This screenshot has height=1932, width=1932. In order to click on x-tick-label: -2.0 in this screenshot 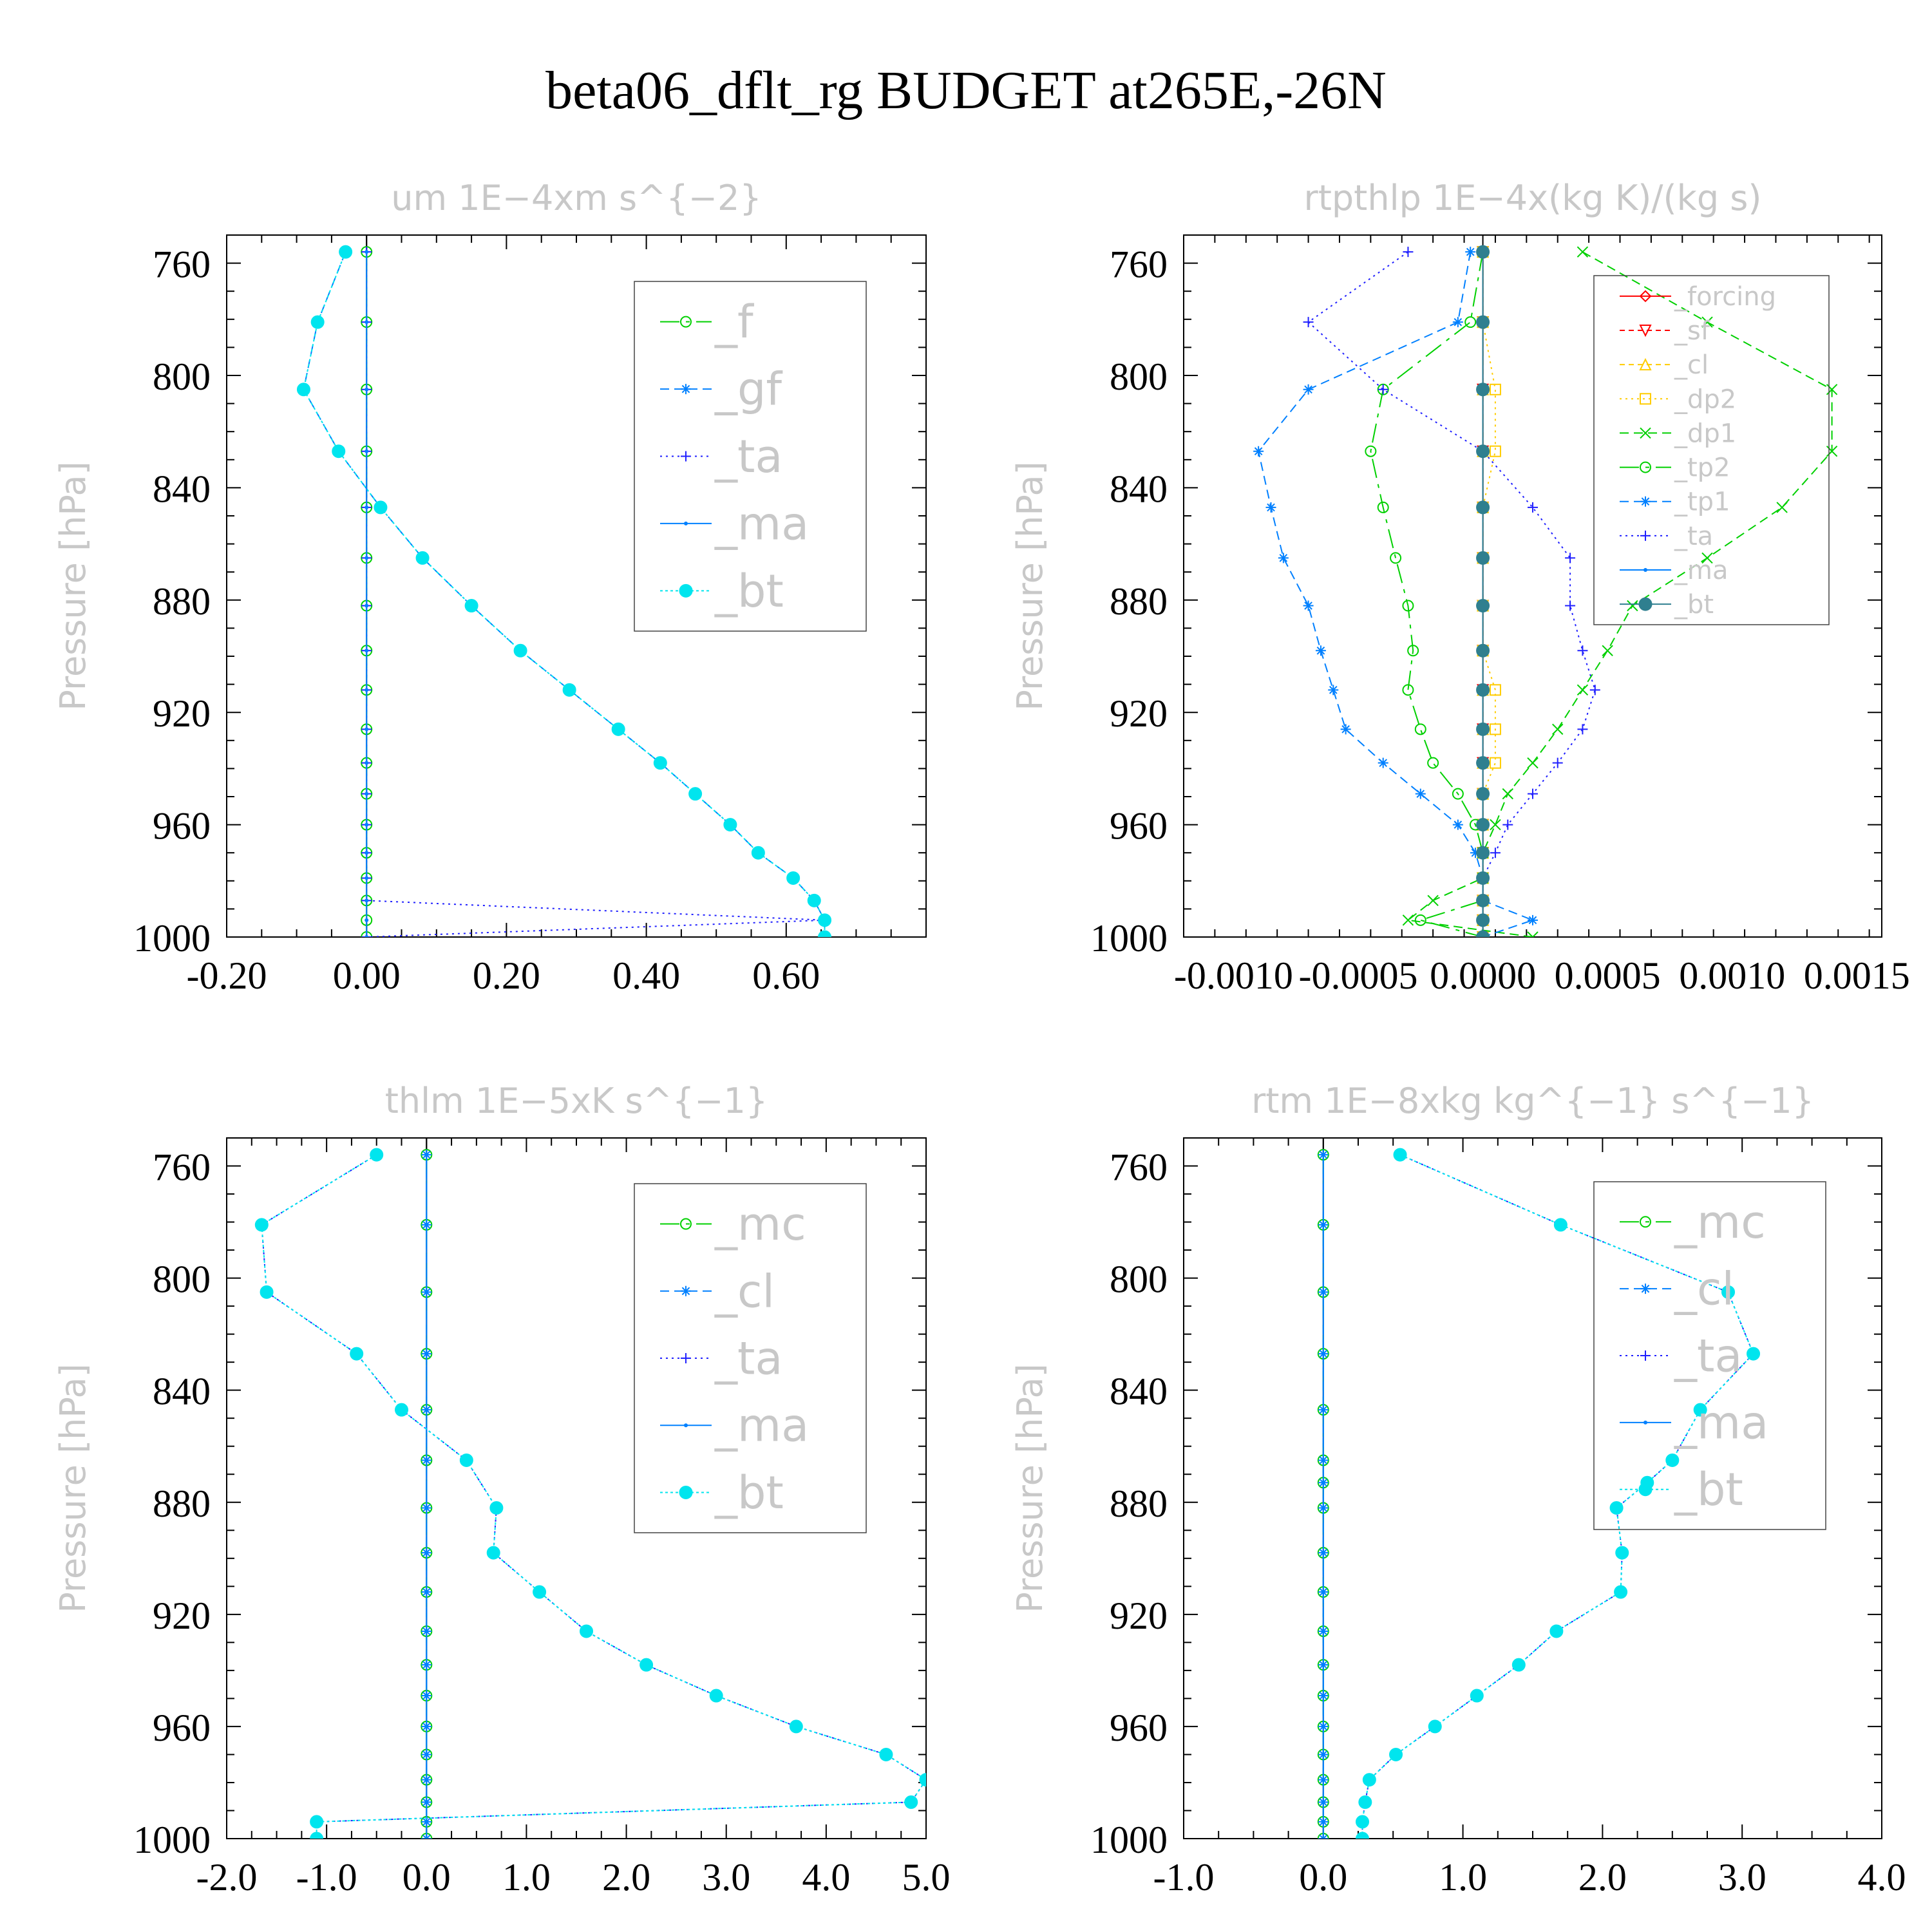, I will do `click(227, 1878)`.